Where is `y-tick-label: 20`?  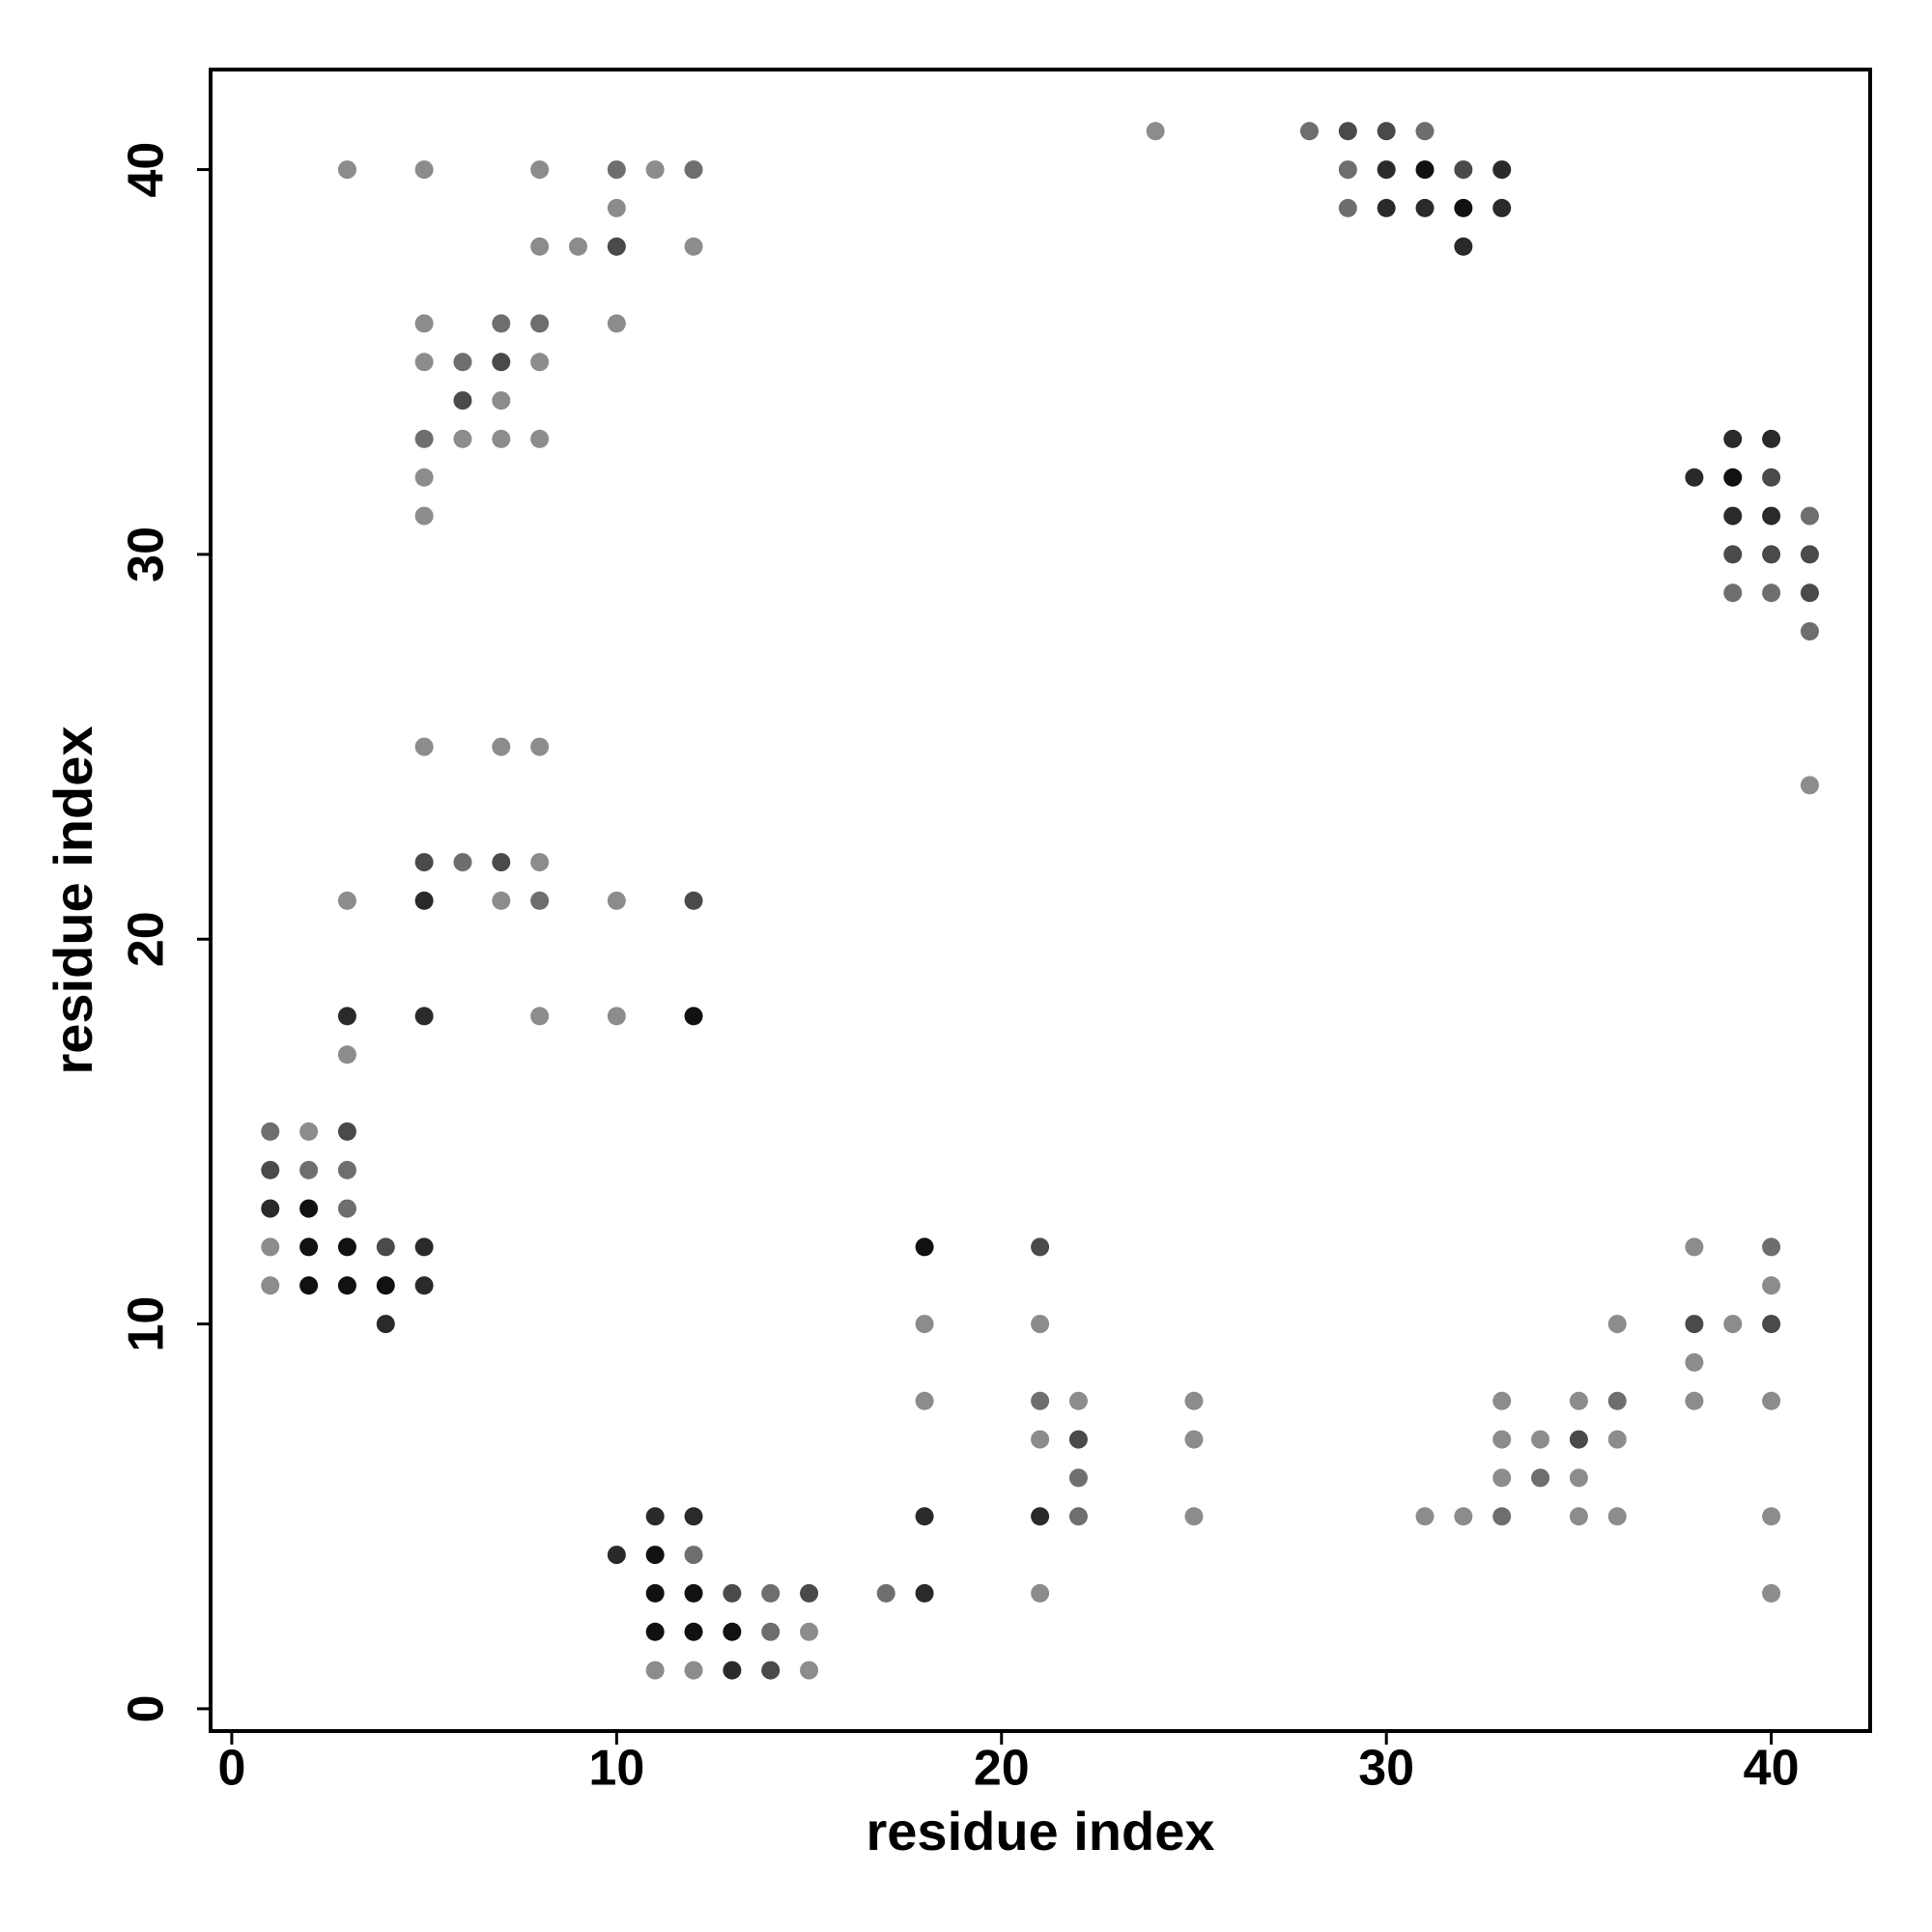 y-tick-label: 20 is located at coordinates (147, 939).